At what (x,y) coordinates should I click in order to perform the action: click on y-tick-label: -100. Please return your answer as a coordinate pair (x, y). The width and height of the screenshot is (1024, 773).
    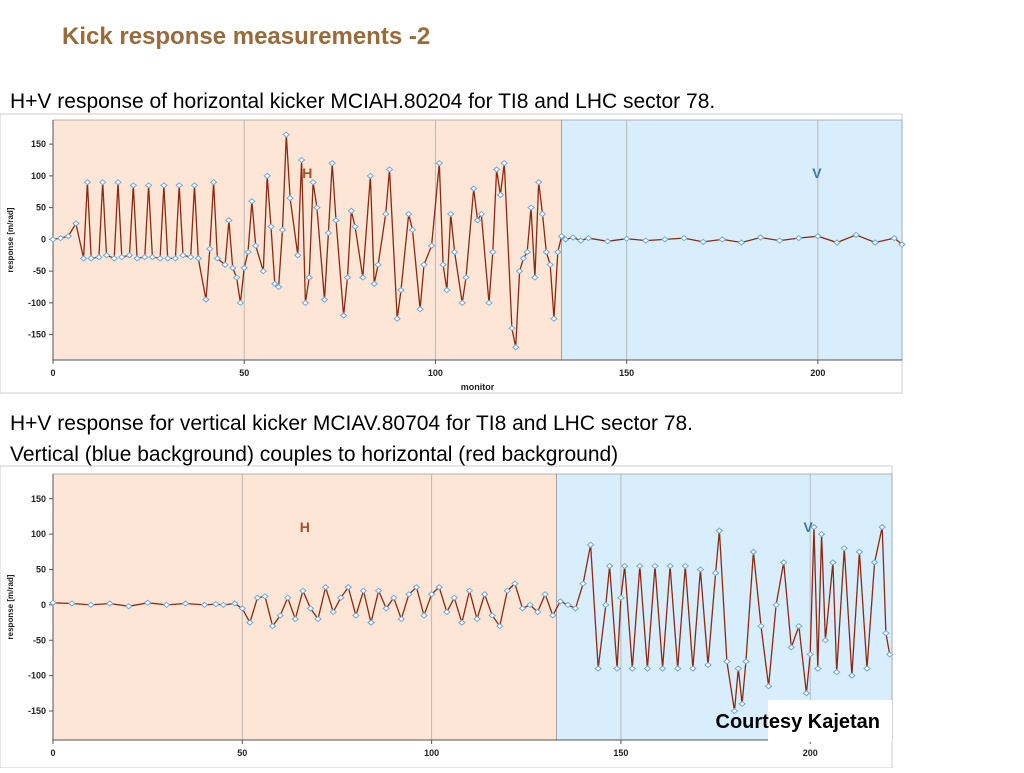
    Looking at the image, I should click on (37, 676).